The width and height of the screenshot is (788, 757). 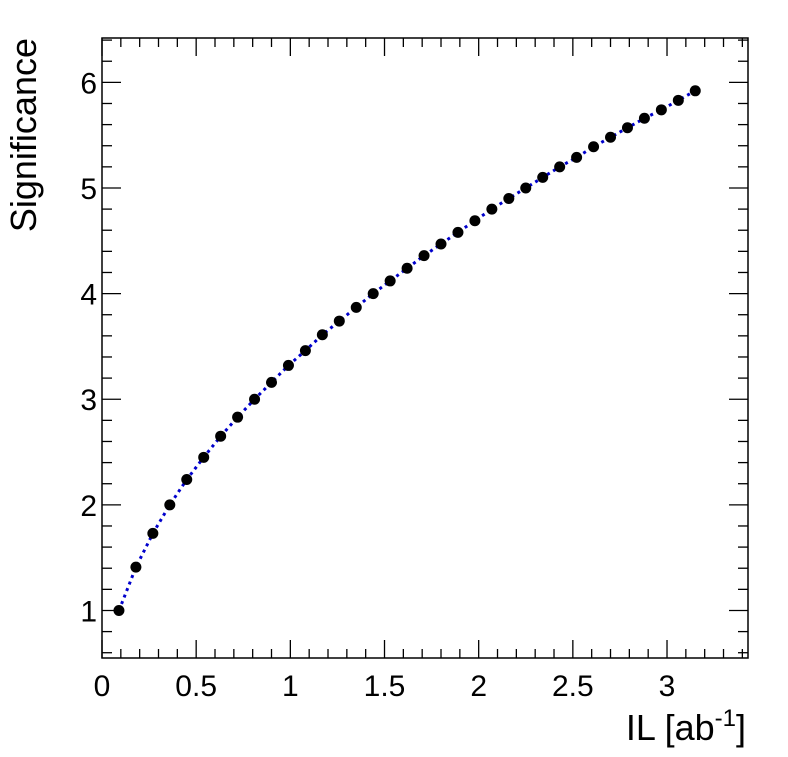 I want to click on y-tick-label: 3, so click(x=88, y=400).